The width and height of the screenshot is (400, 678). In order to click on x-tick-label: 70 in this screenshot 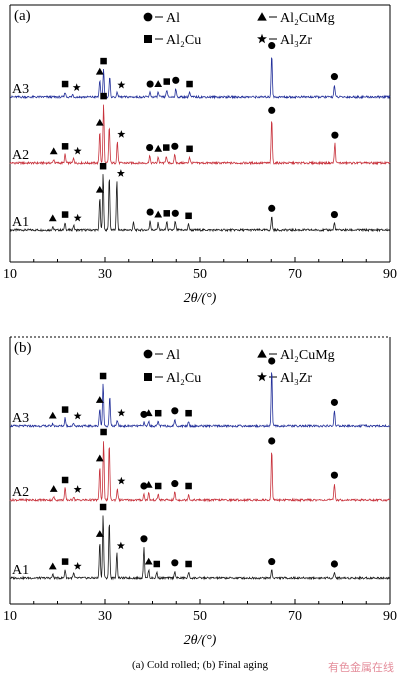, I will do `click(295, 616)`.